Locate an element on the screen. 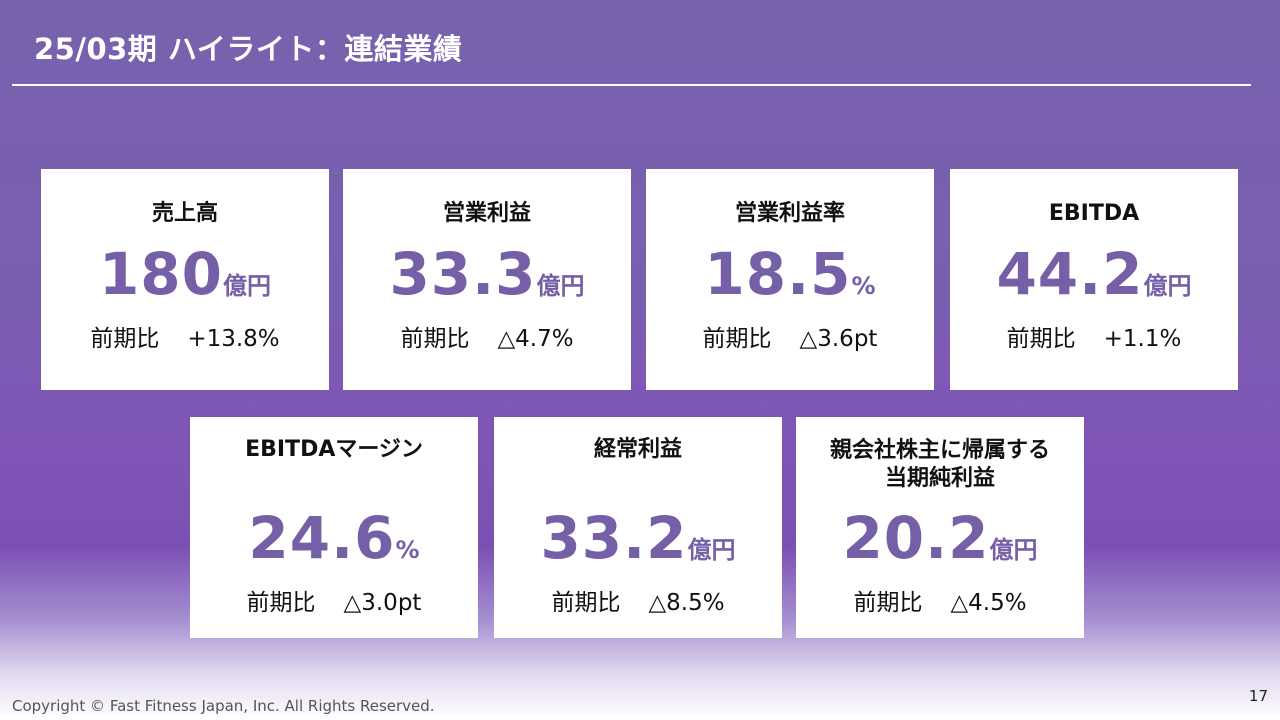 Image resolution: width=1280 pixels, height=720 pixels. comparison-value: +1.1% is located at coordinates (1142, 339).